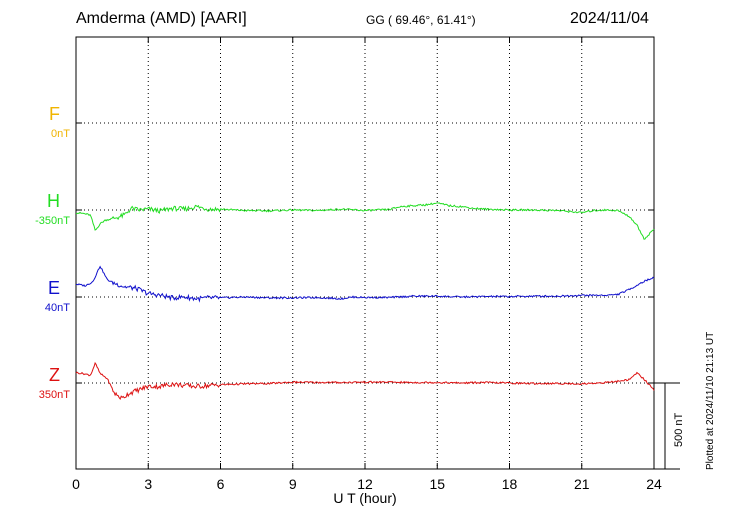 The width and height of the screenshot is (730, 520). I want to click on series-line-h, so click(365, 221).